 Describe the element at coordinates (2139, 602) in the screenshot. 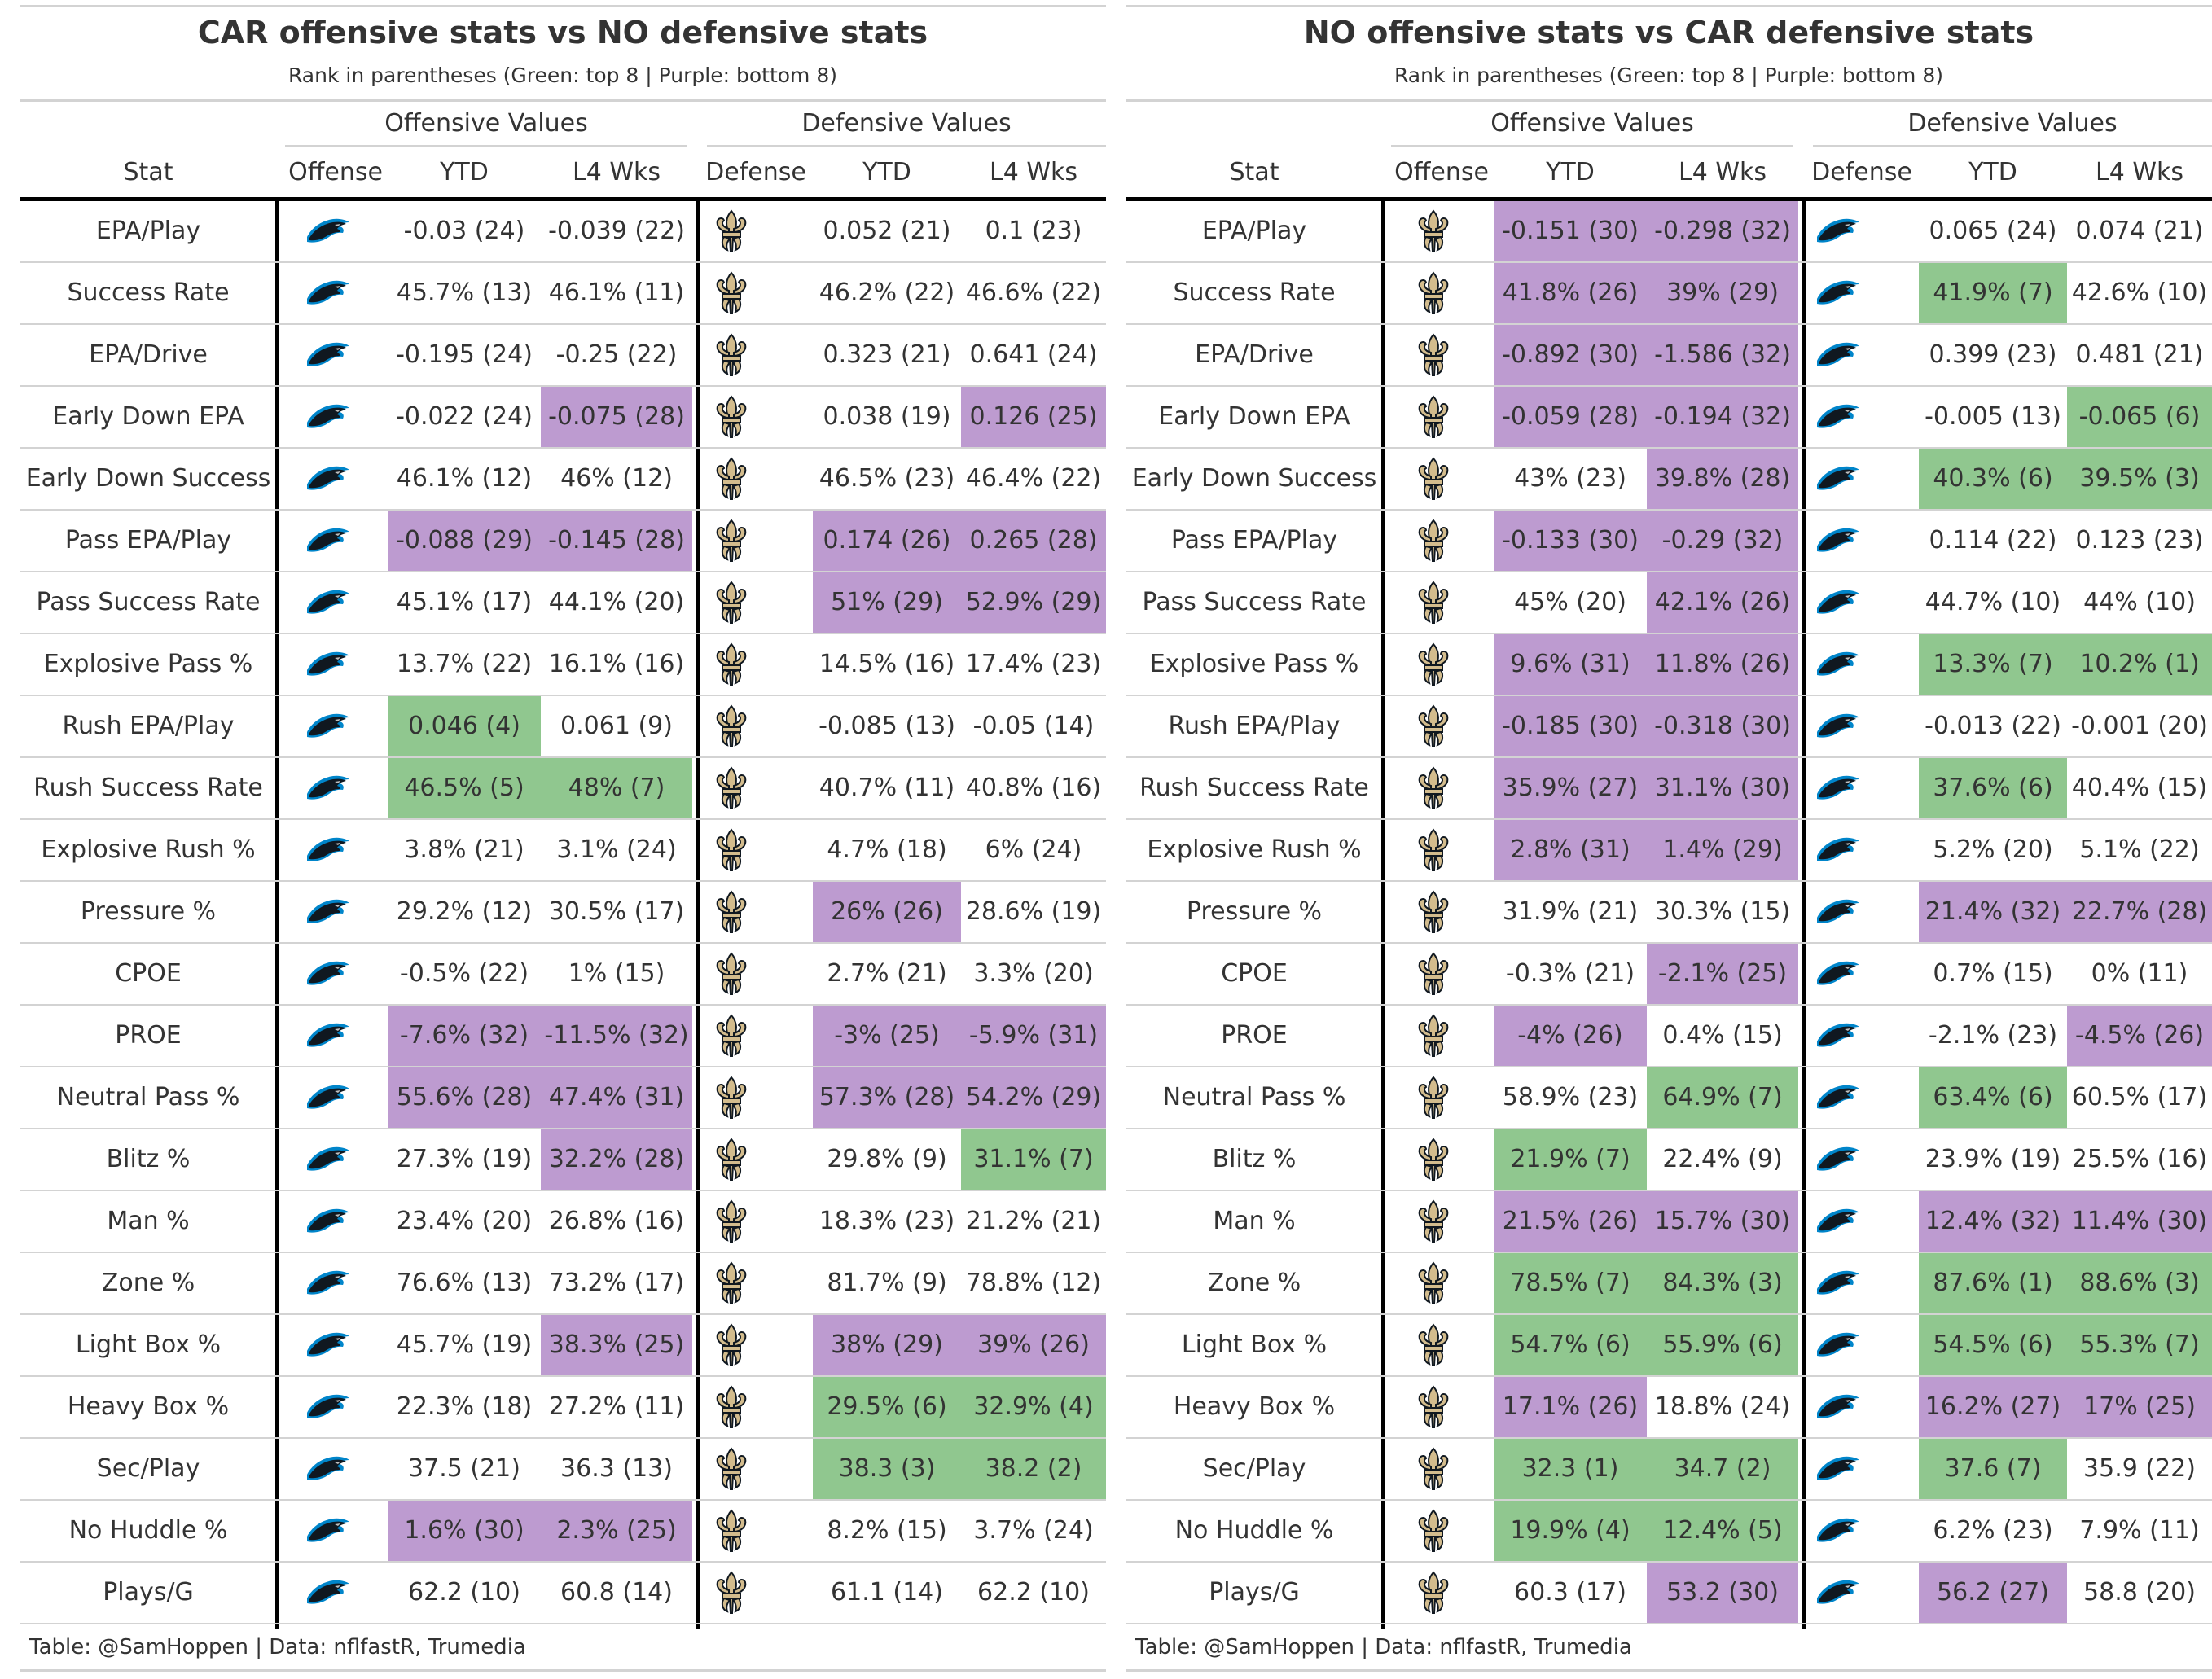

I see `defense-l4-value: 44% (10)` at that location.